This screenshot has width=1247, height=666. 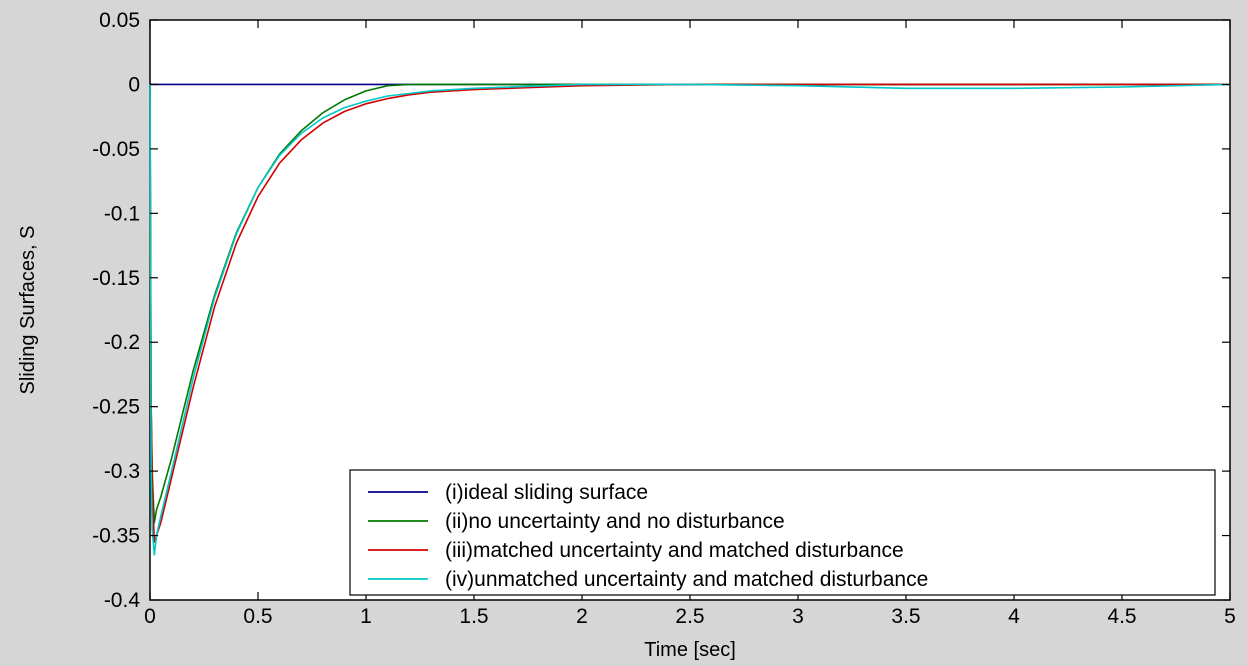 I want to click on y-tick-label: -0.3, so click(x=122, y=471).